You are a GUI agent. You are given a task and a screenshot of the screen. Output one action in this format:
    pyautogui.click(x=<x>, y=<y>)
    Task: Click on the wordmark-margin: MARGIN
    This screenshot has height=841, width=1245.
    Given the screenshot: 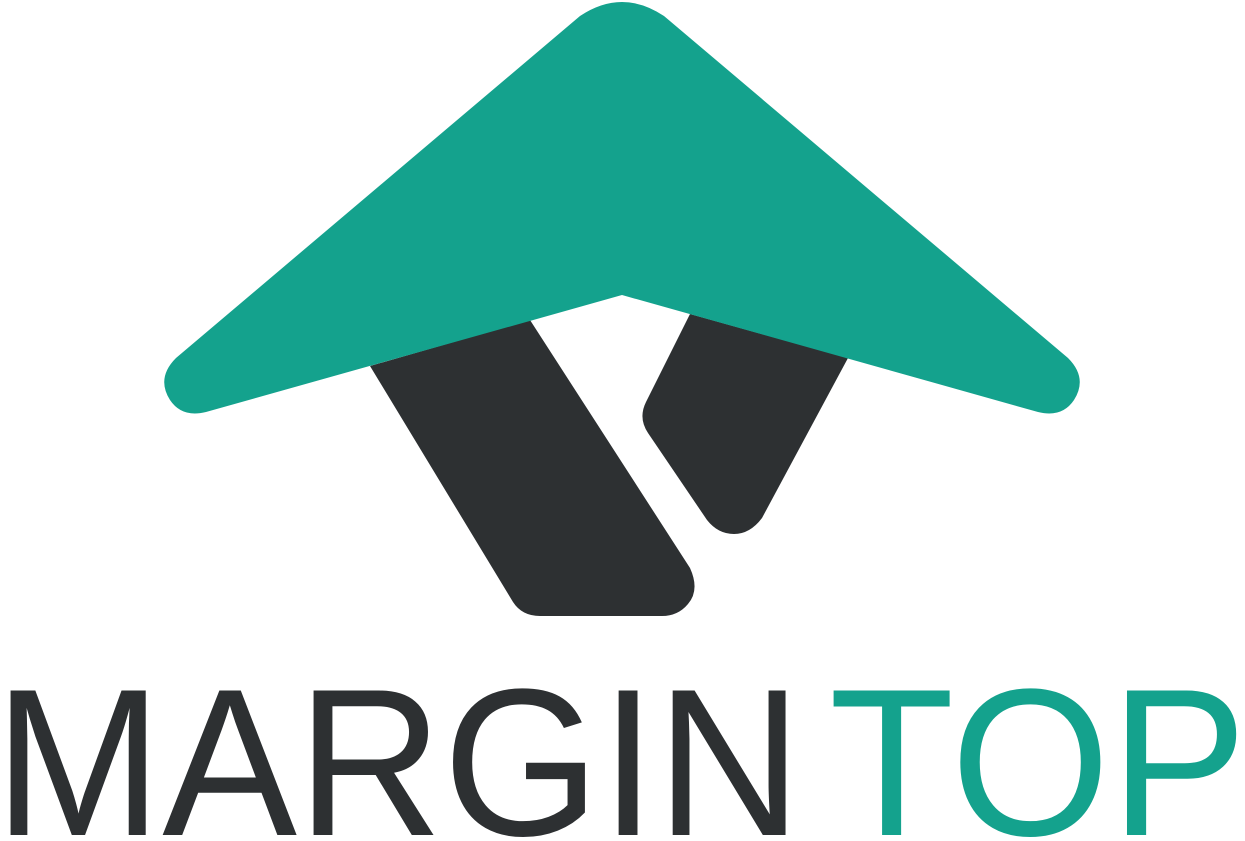 What is the action you would take?
    pyautogui.click(x=401, y=761)
    